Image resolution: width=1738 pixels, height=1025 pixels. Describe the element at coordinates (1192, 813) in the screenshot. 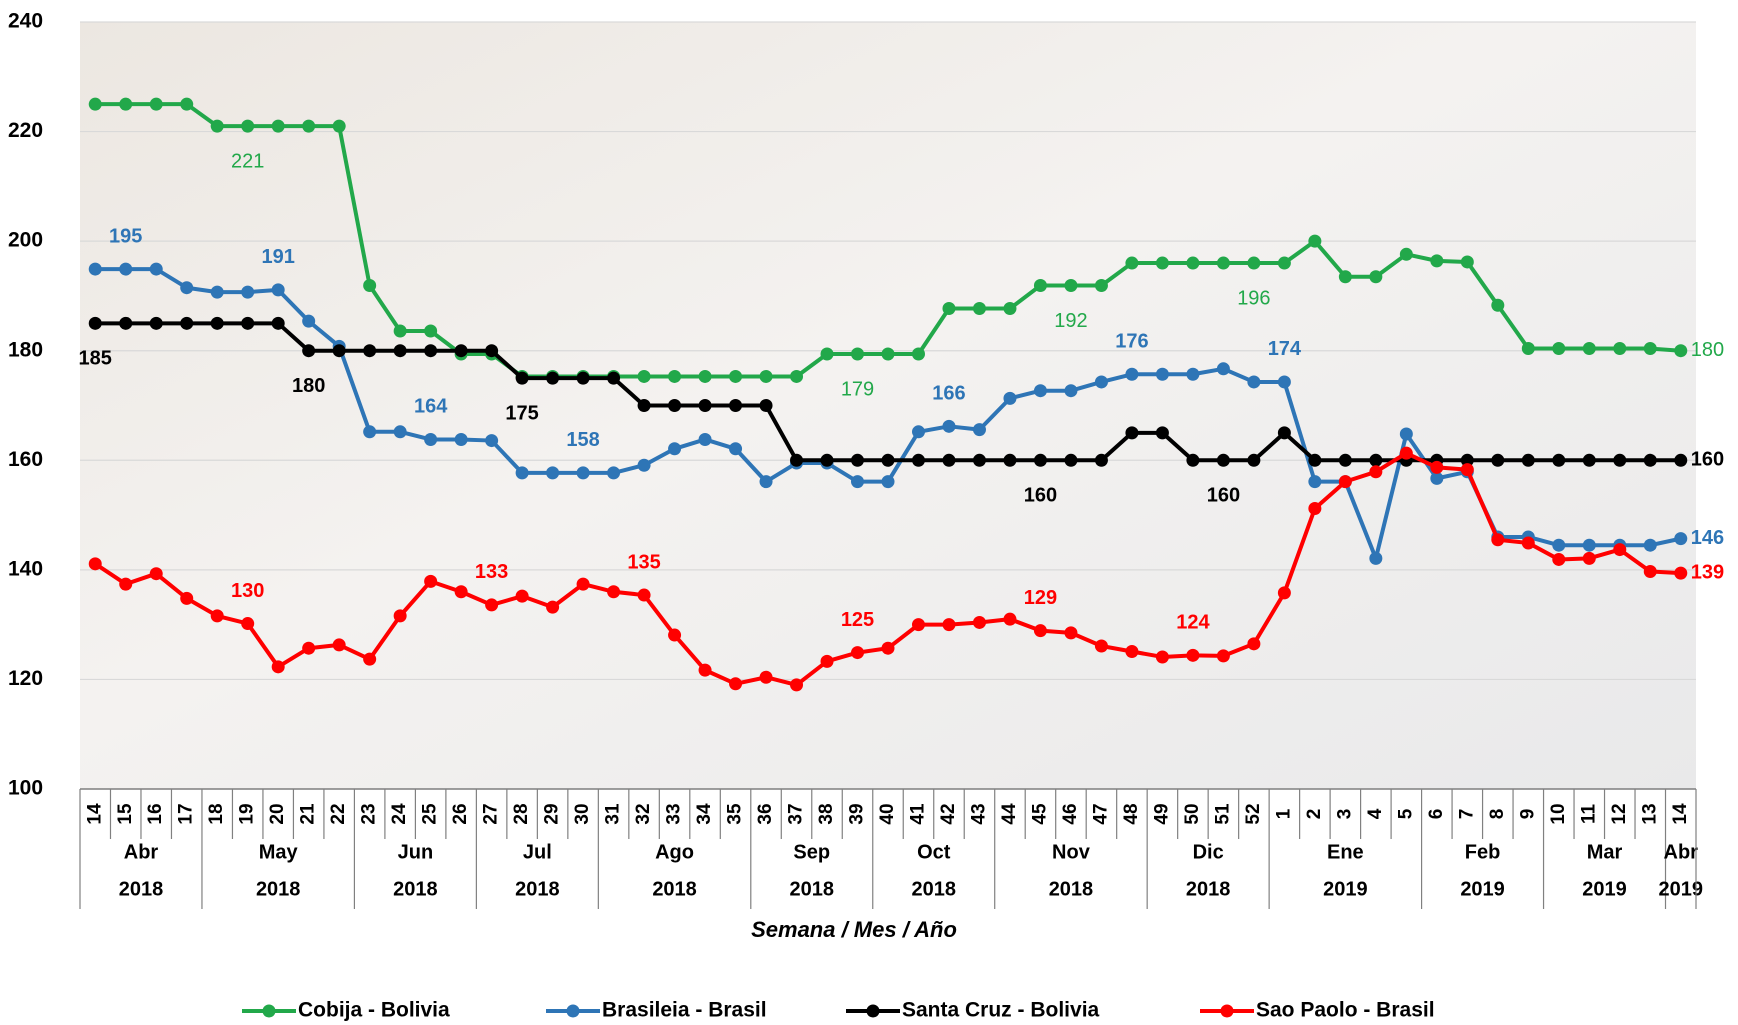

I see `x-tick-label: 50` at that location.